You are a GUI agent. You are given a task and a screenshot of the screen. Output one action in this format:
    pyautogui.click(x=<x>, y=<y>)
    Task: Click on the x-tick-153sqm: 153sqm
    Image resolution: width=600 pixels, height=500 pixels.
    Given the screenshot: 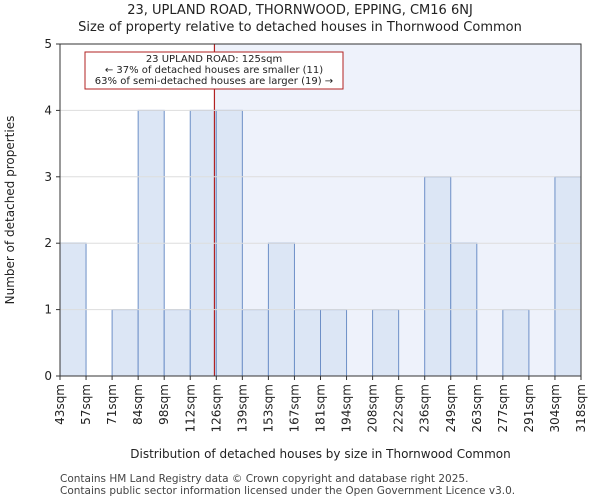 What is the action you would take?
    pyautogui.click(x=268, y=408)
    